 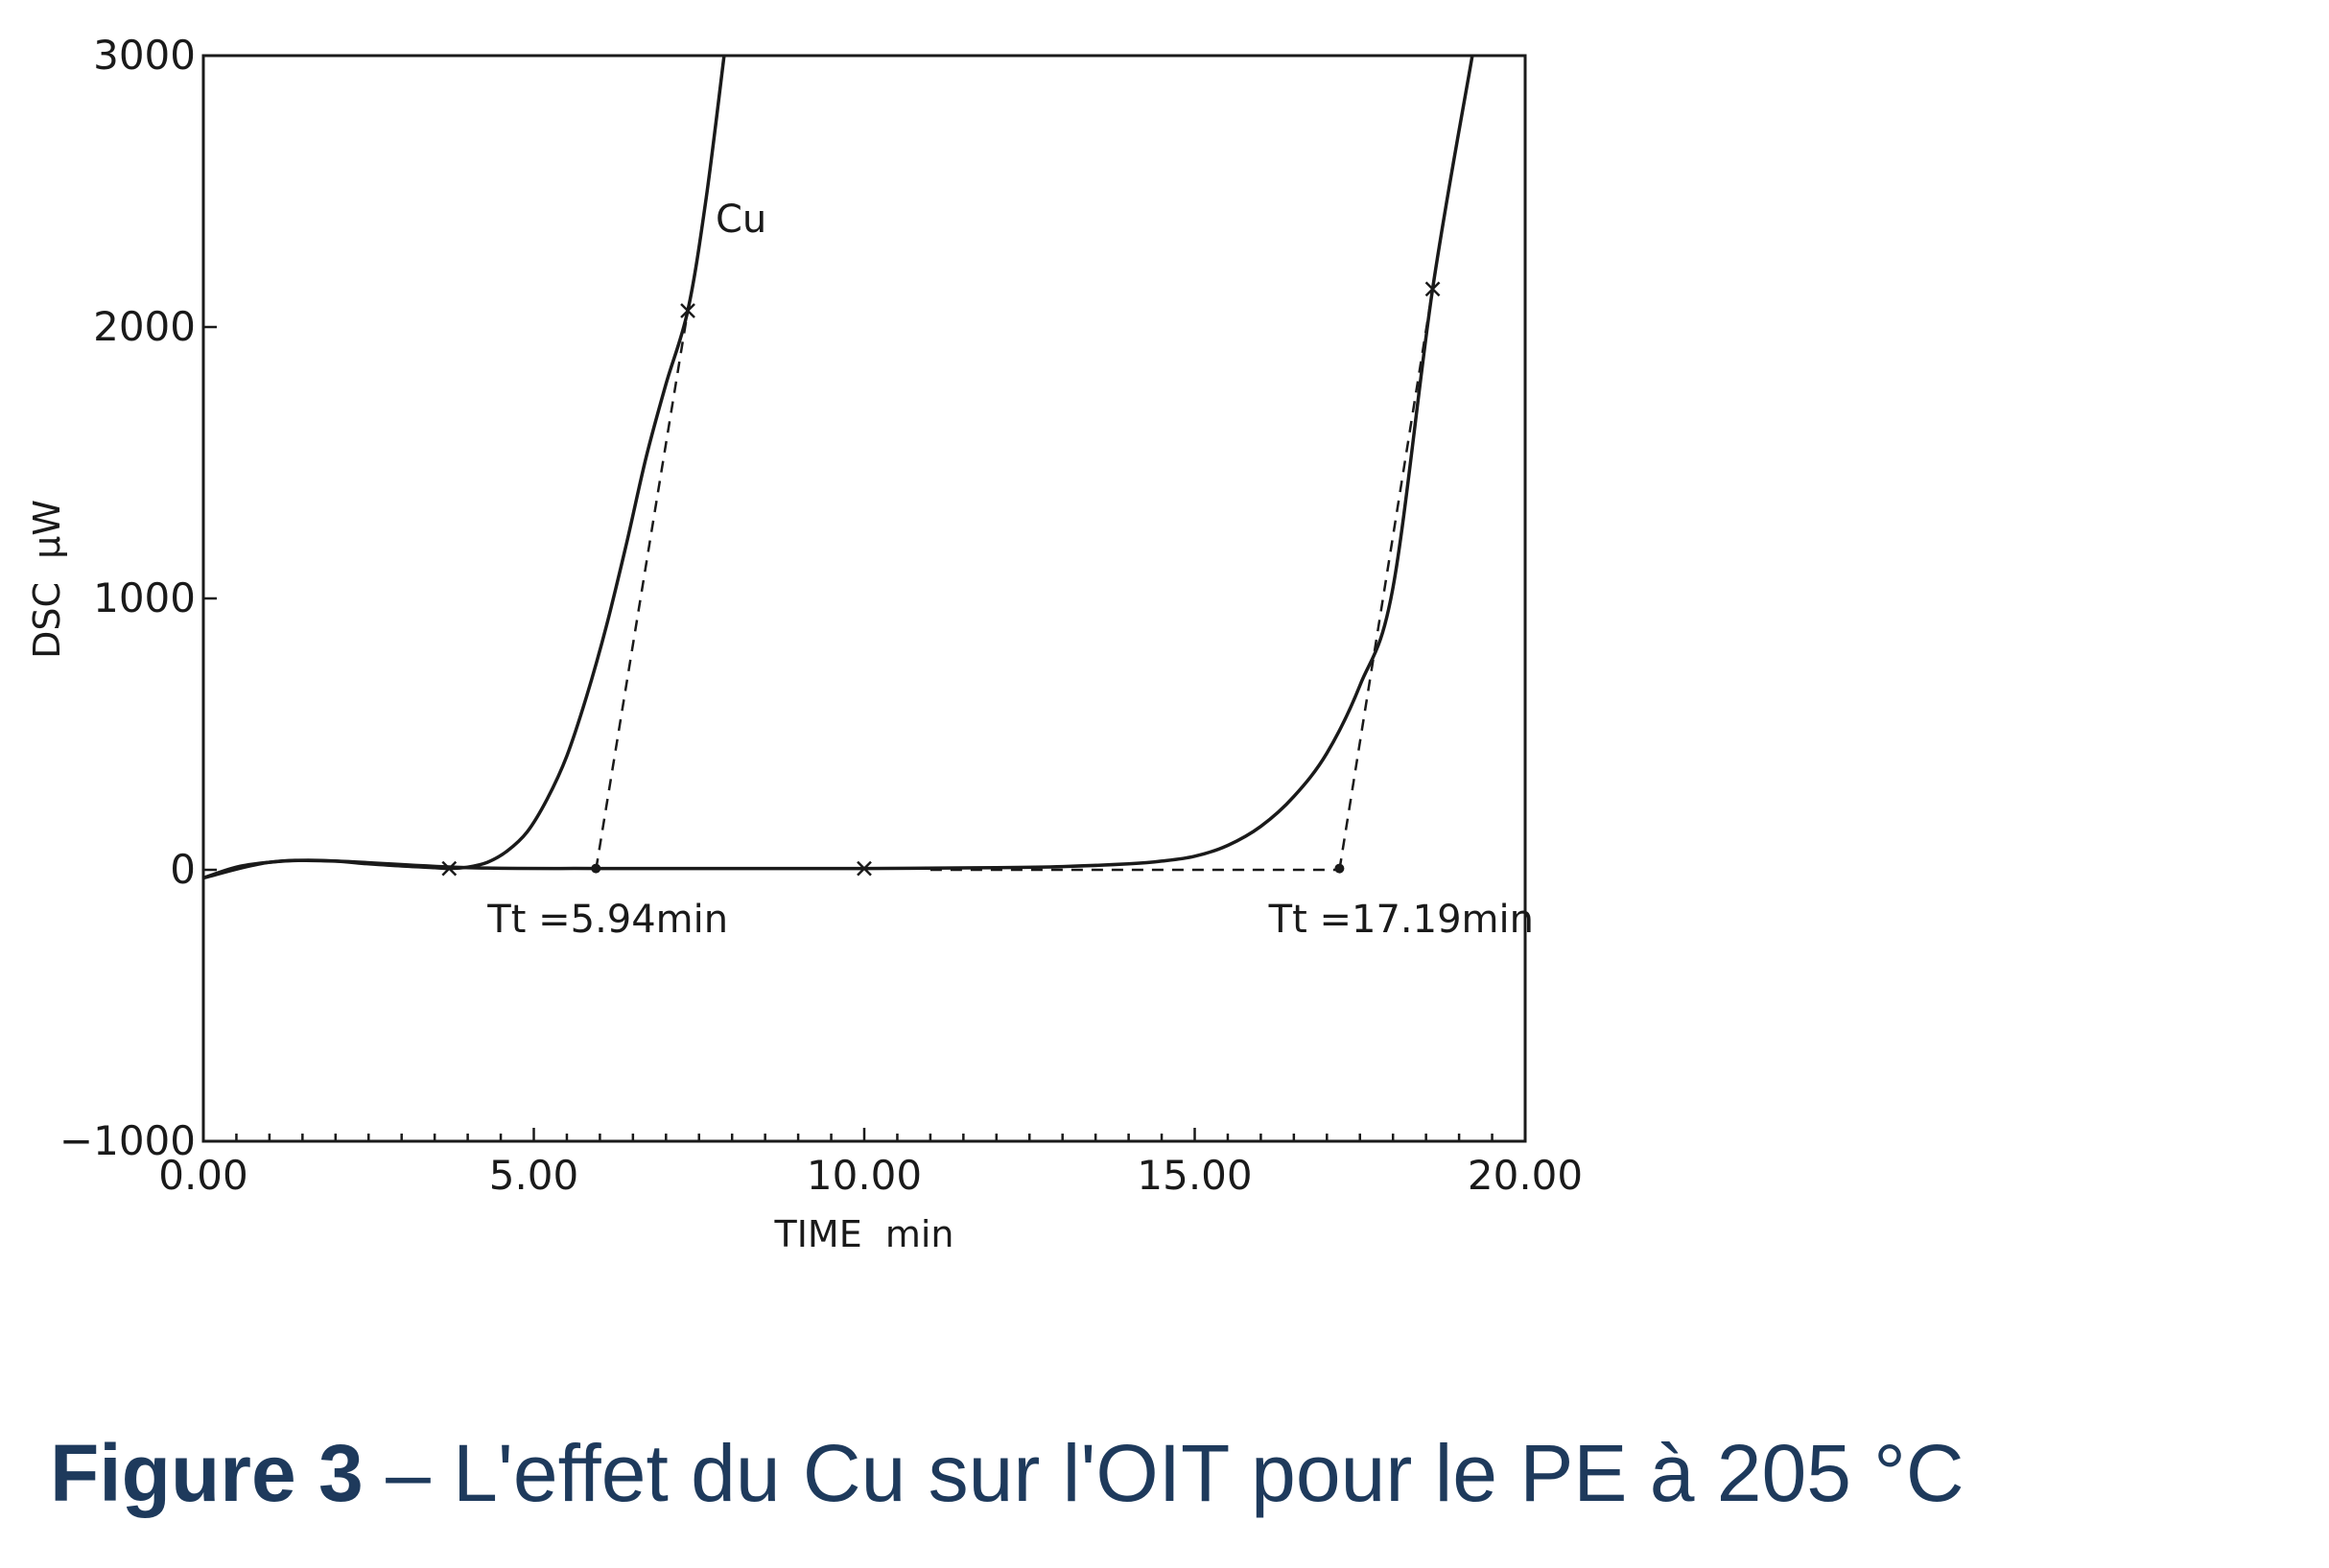 I want to click on series-label-cu: Cu, so click(x=741, y=220).